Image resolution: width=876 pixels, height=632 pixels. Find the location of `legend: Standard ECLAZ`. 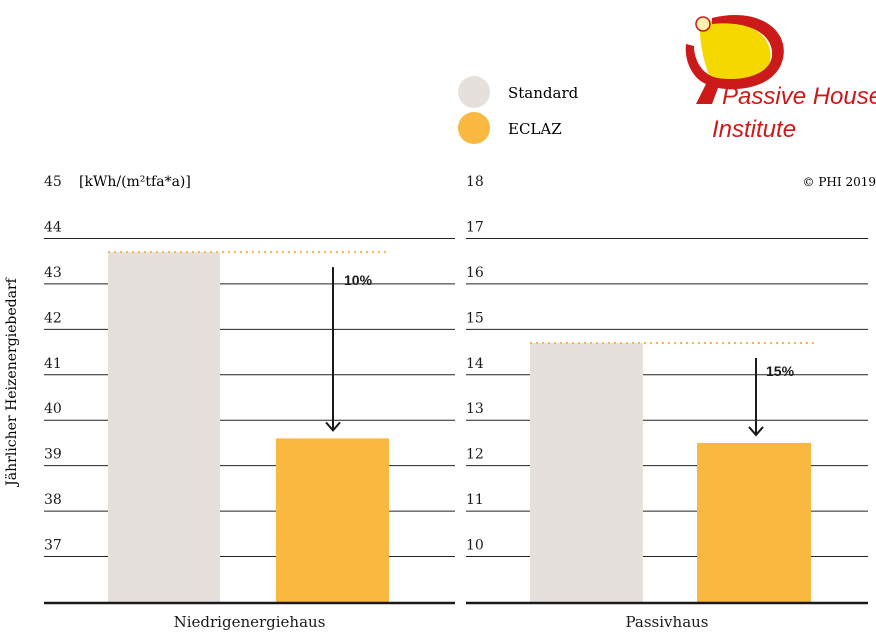

legend: Standard ECLAZ is located at coordinates (518, 110).